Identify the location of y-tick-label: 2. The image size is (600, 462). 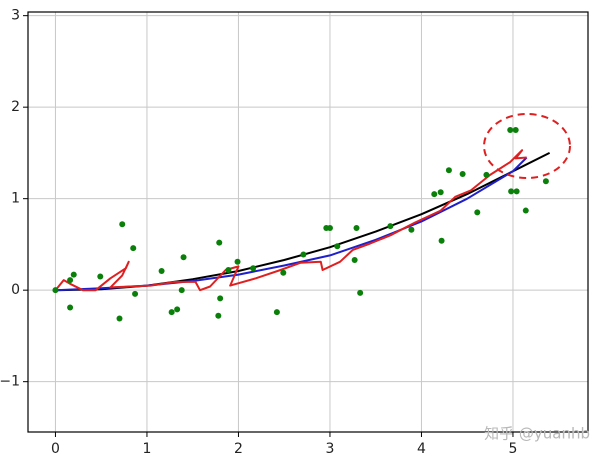
(15, 107).